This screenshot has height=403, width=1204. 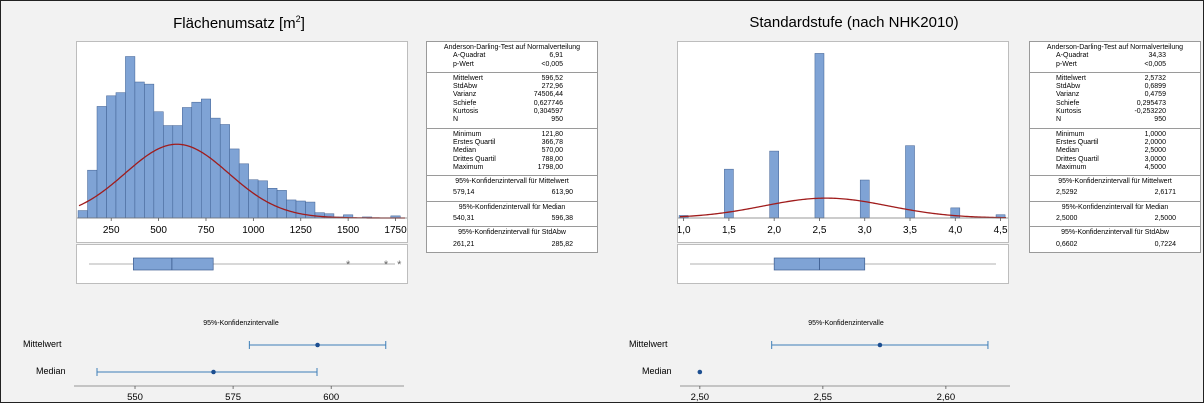 What do you see at coordinates (552, 142) in the screenshot?
I see `stat-value: 366,78` at bounding box center [552, 142].